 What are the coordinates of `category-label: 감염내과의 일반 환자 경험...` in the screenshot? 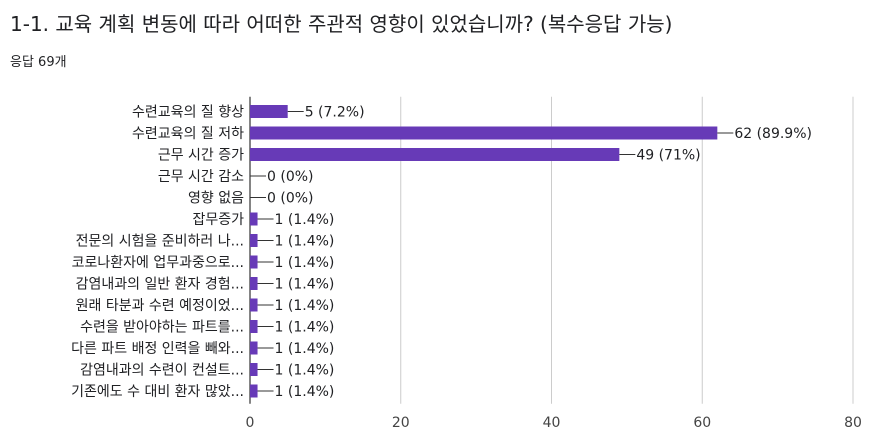 It's located at (160, 285).